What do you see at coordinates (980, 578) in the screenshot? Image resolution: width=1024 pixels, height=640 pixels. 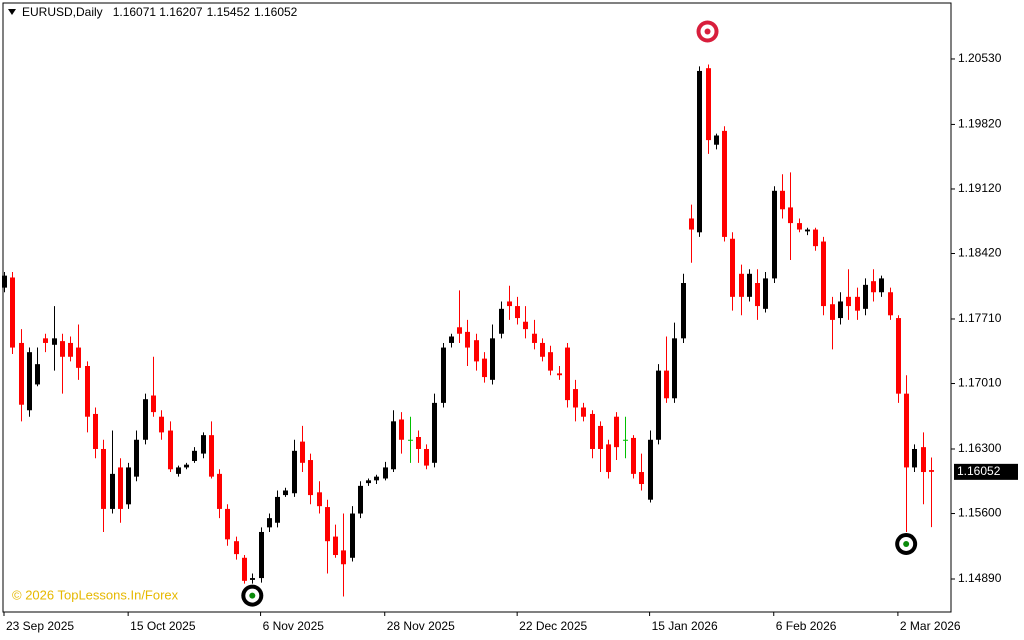 I see `y-tick-label: 1.14890` at bounding box center [980, 578].